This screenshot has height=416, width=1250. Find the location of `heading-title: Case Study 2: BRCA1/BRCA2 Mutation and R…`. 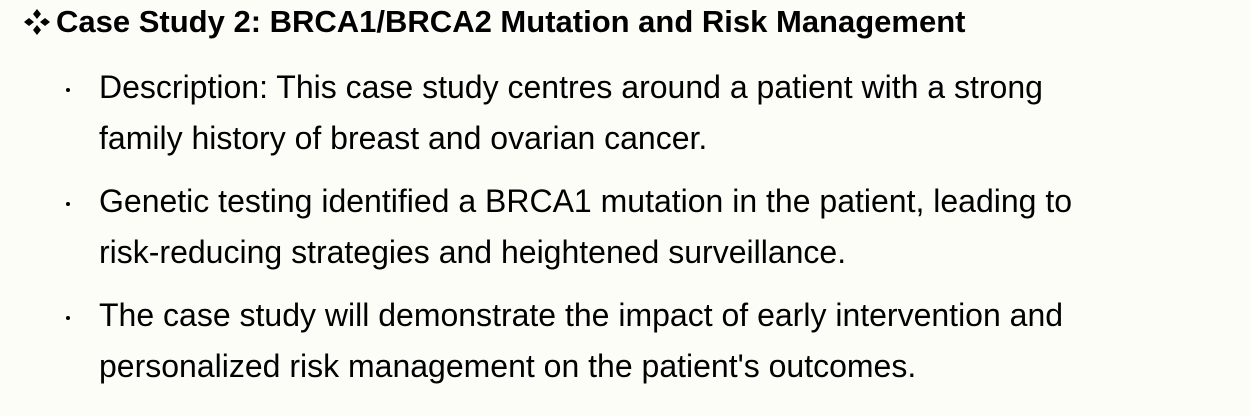

heading-title: Case Study 2: BRCA1/BRCA2 Mutation and R… is located at coordinates (511, 21).